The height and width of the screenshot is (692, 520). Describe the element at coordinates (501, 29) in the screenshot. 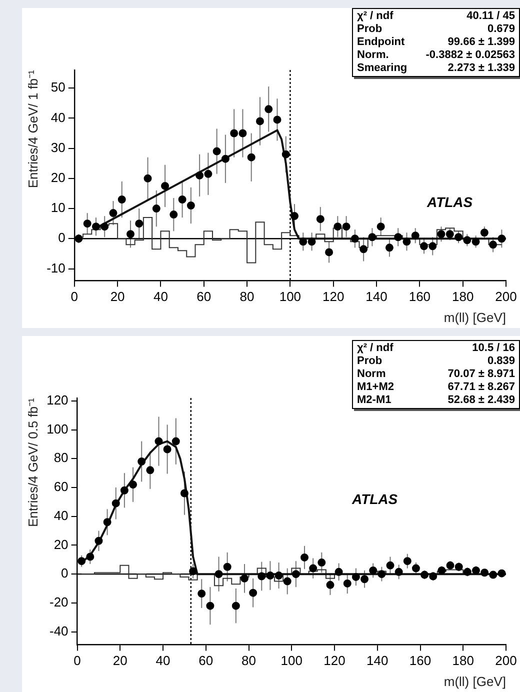

I see `text: 0.679` at that location.